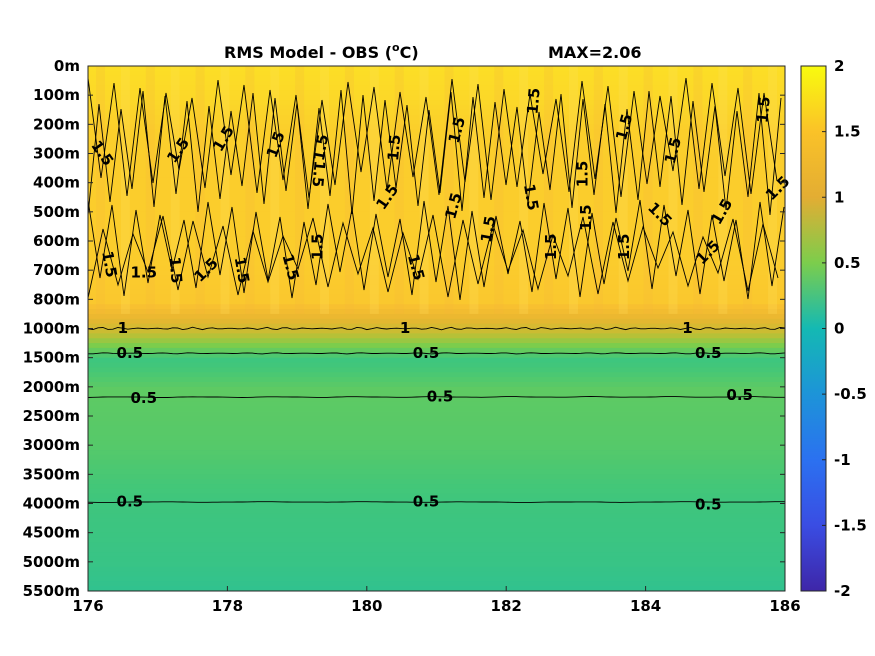 The width and height of the screenshot is (875, 656). Describe the element at coordinates (51, 387) in the screenshot. I see `y-tick-label: 2000m` at that location.